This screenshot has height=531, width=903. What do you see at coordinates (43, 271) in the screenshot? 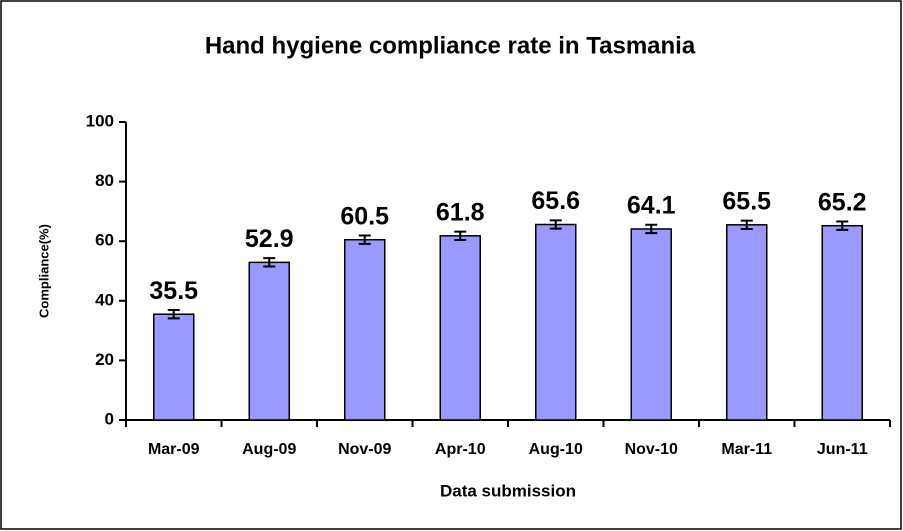
I see `y-axis-label: Compliance(%)` at bounding box center [43, 271].